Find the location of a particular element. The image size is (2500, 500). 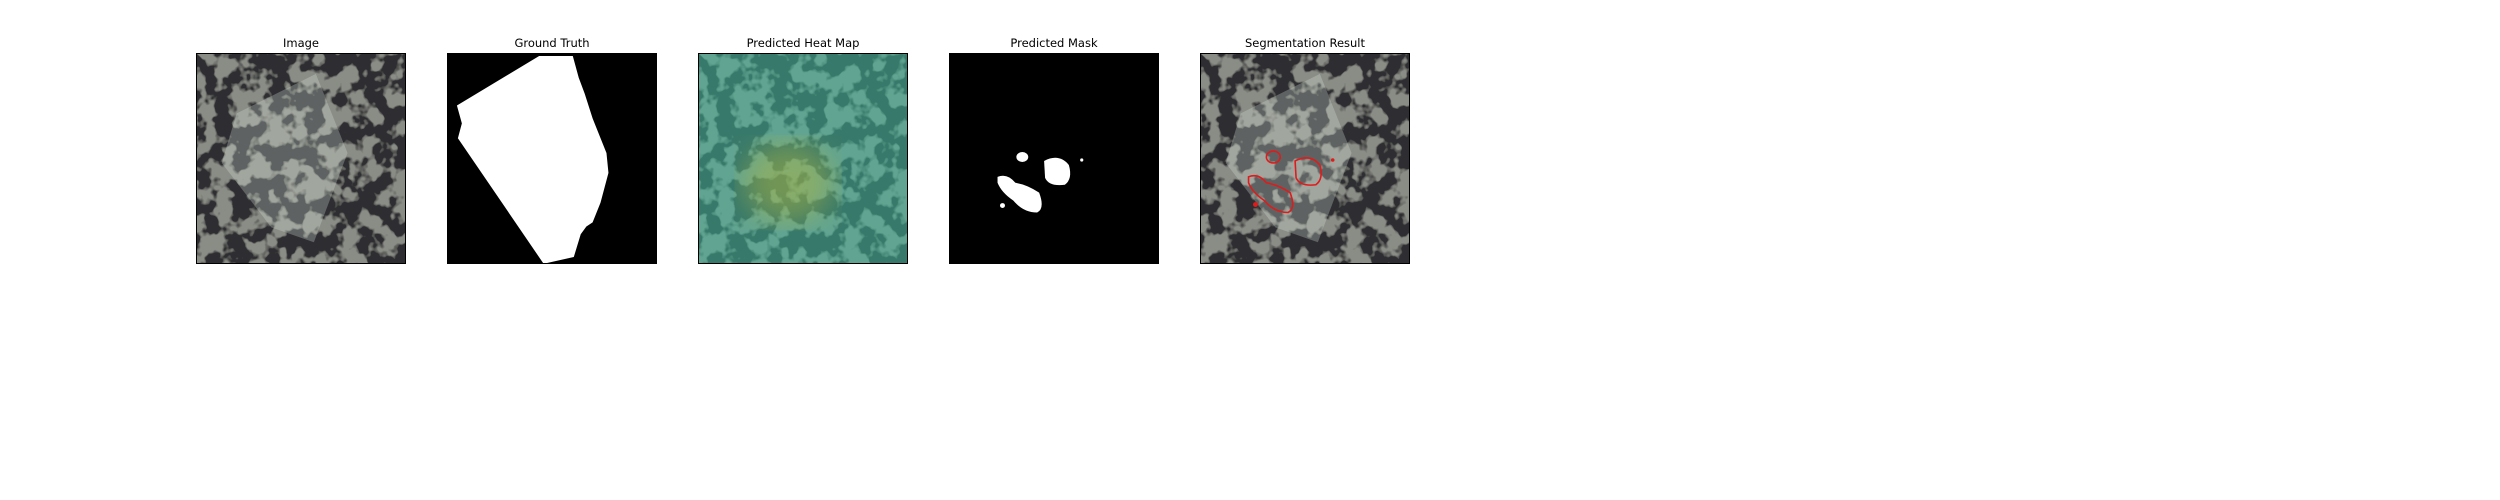

panel-title-segmentation-result: Segmentation Result is located at coordinates (1304, 43).